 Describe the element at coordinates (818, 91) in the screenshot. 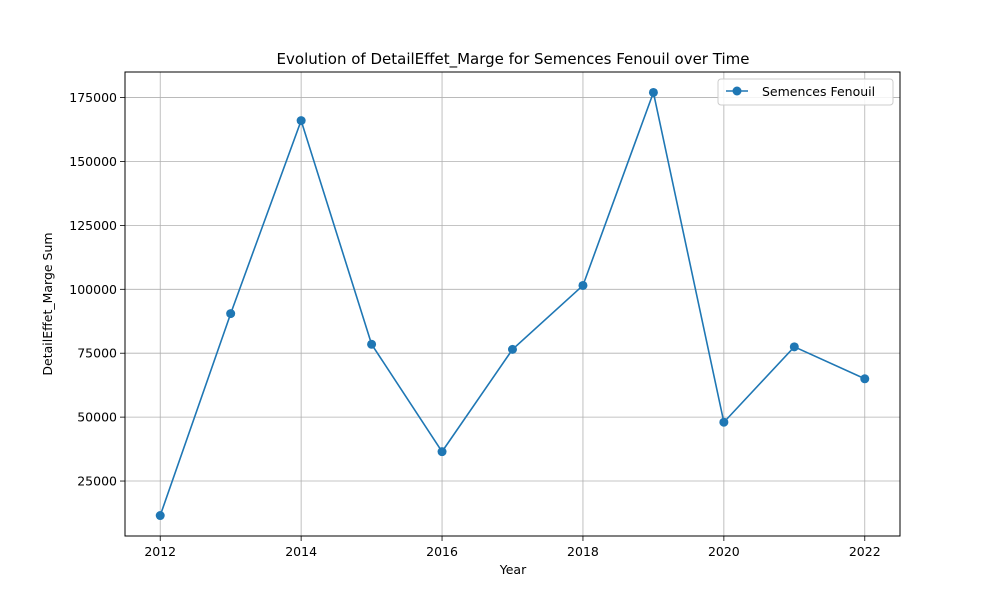

I see `legend-entry-label: Semences Fenouil` at that location.